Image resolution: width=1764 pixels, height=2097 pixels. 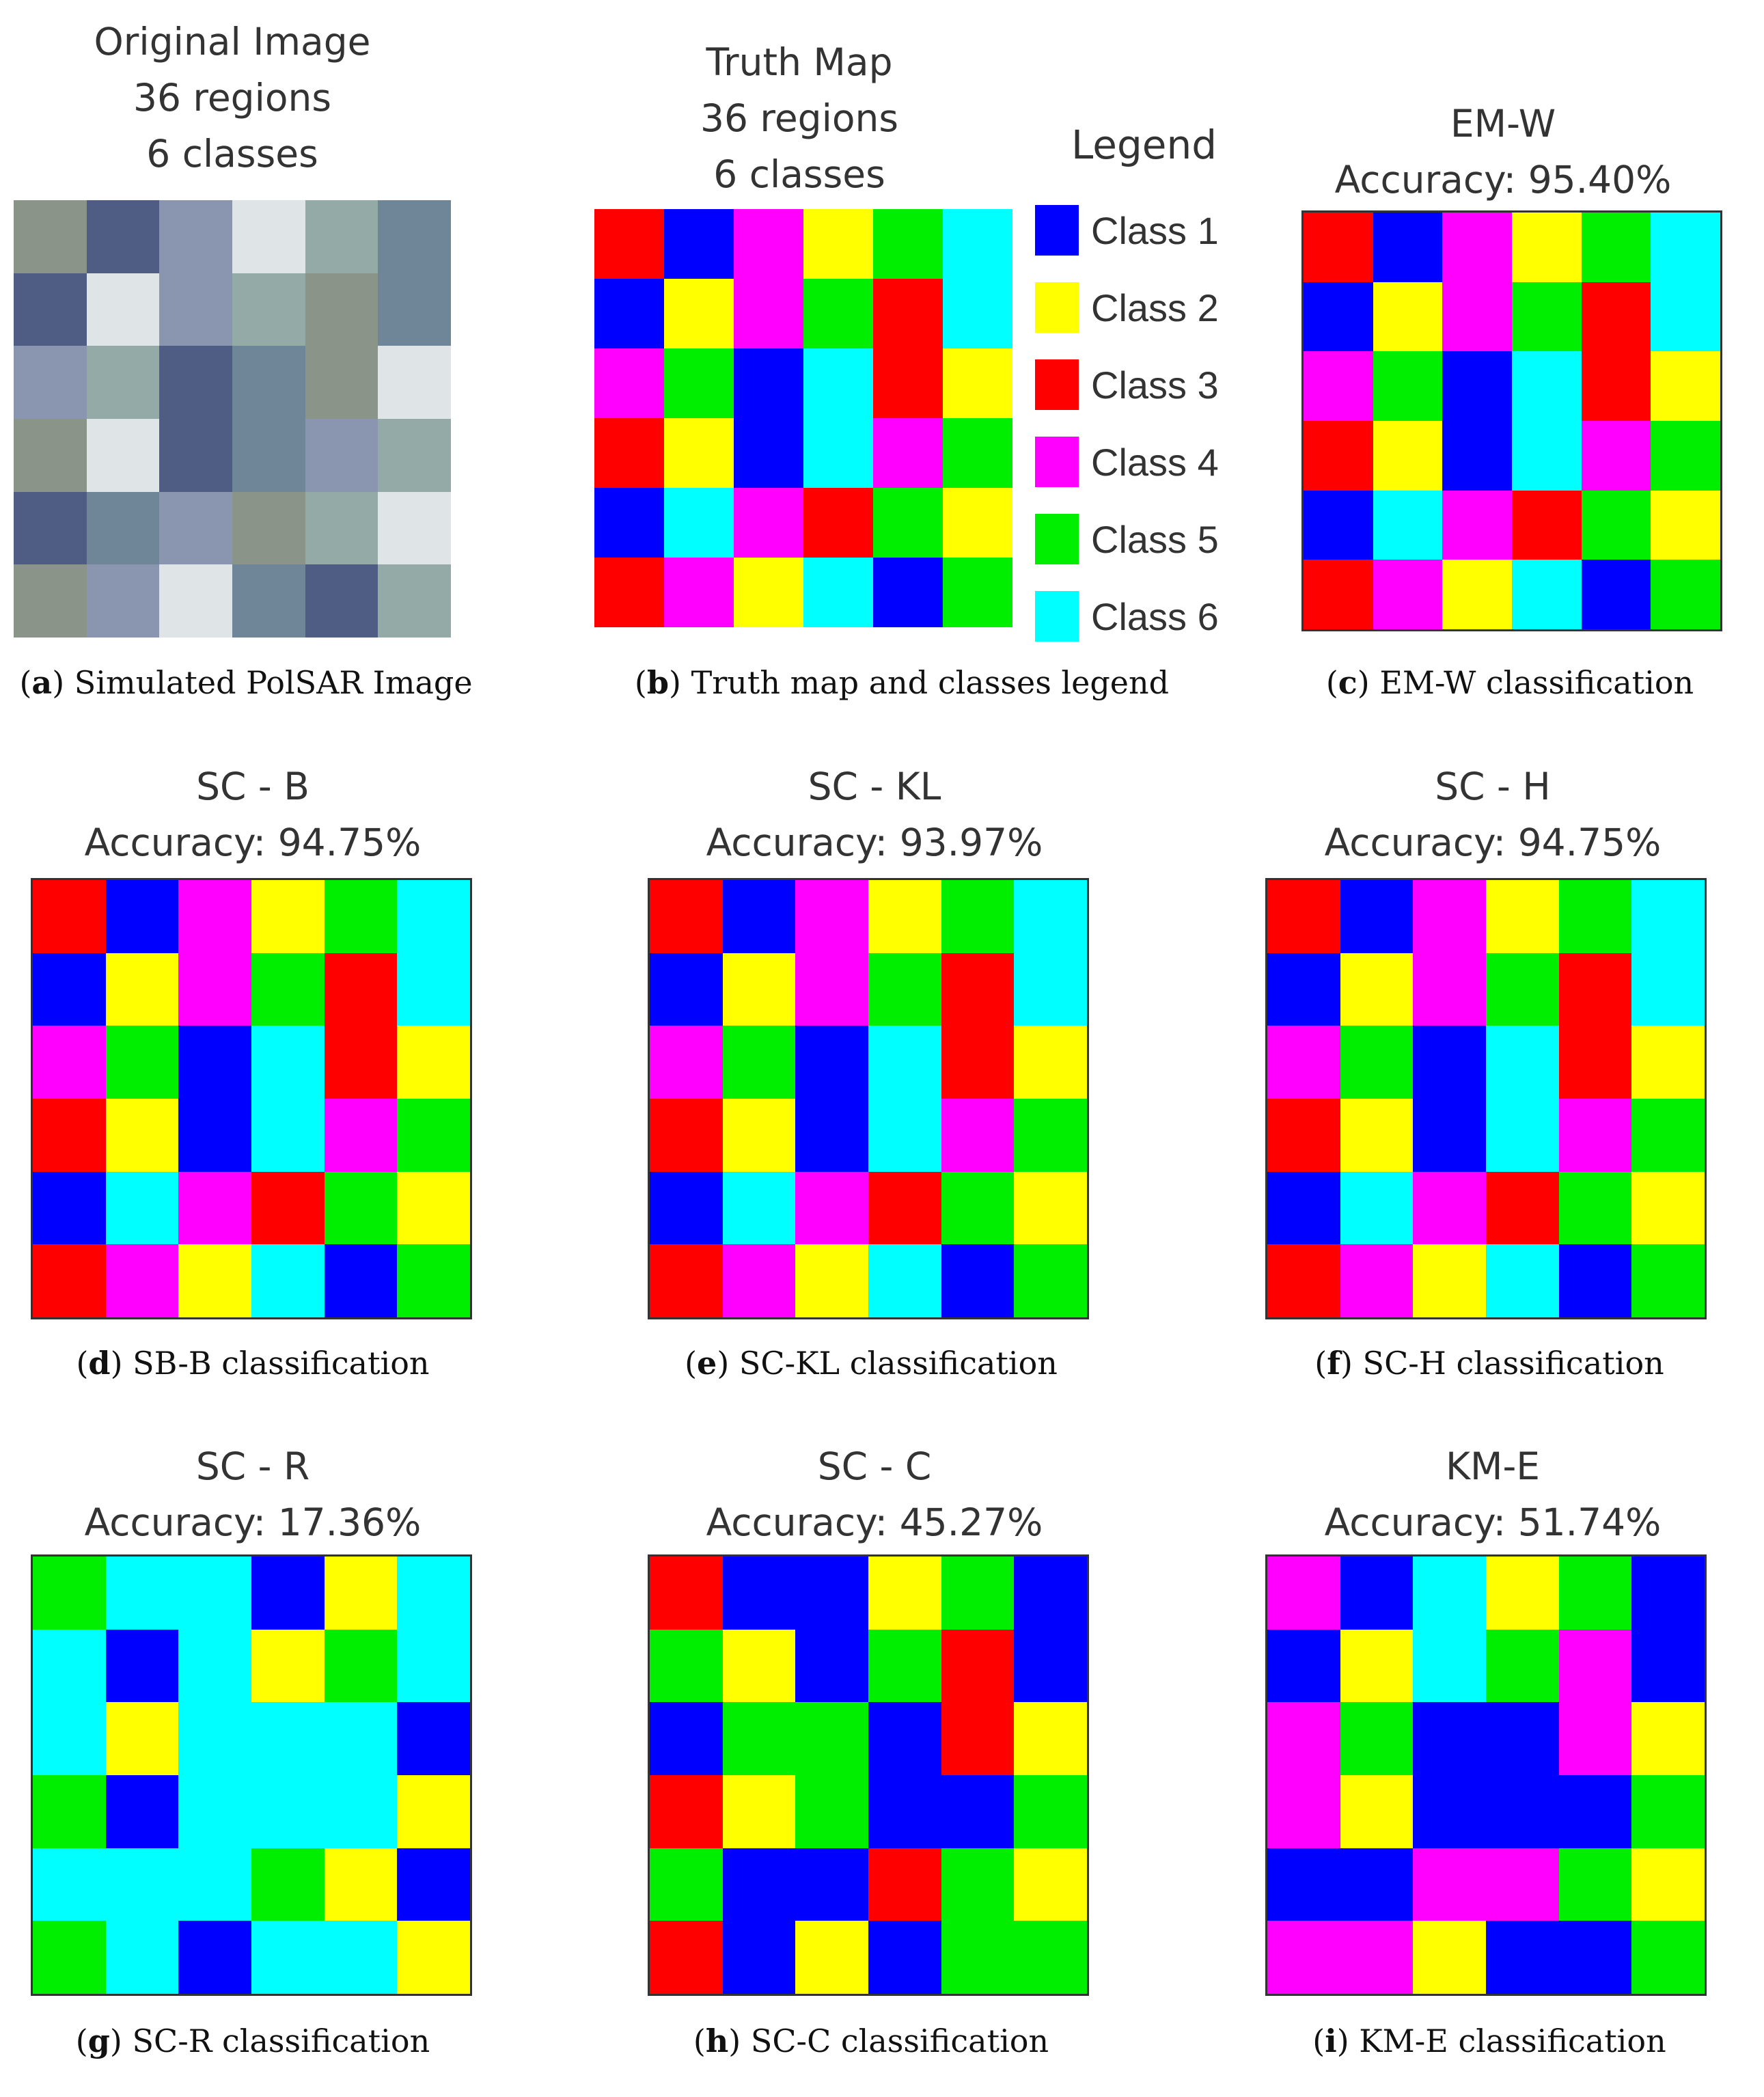 What do you see at coordinates (831, 1666) in the screenshot?
I see `sc-c-map-cell-r2-c3` at bounding box center [831, 1666].